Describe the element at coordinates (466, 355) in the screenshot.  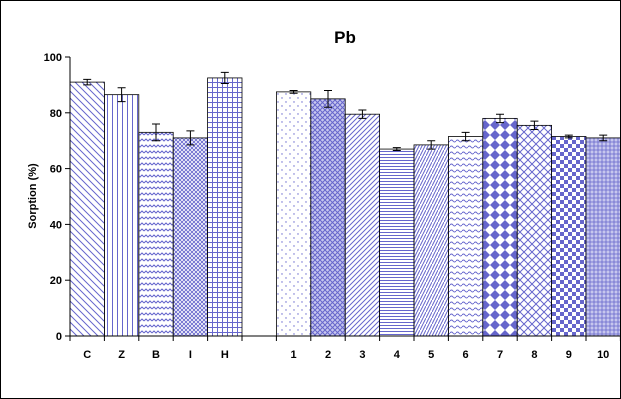
I see `x-tick-label-6: 6` at that location.